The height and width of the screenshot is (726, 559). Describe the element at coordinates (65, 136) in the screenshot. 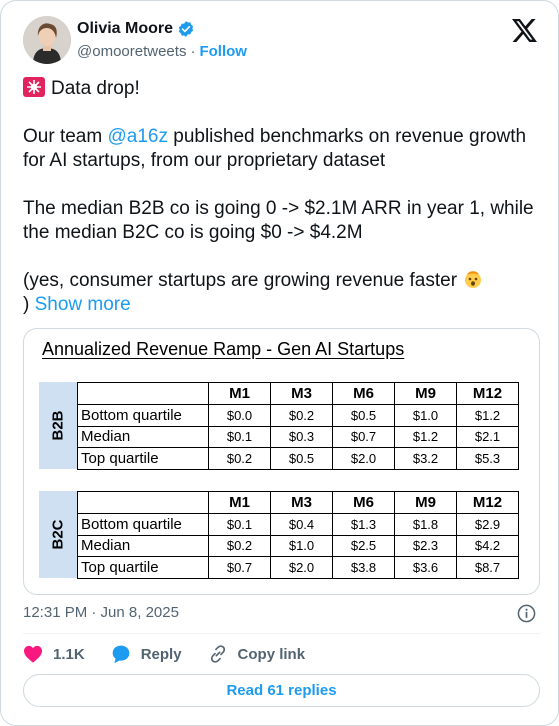

I see `tweet-paragraph-2-start: Our team` at that location.